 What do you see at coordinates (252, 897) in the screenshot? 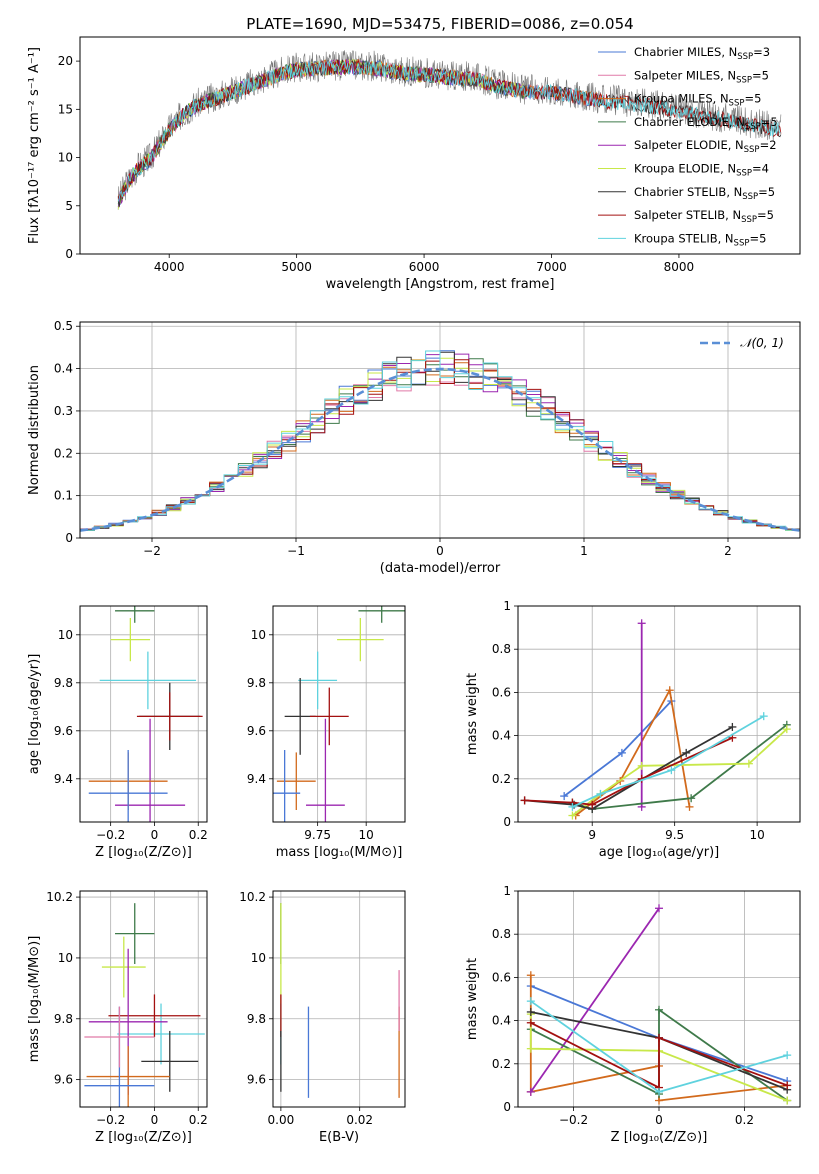
I see `y-tick-label: 10.2` at bounding box center [252, 897].